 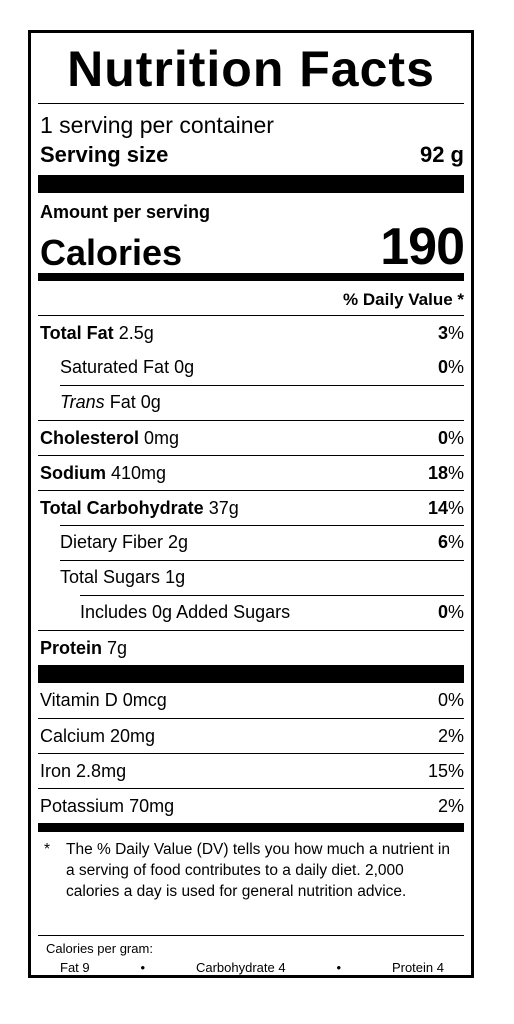 What do you see at coordinates (73, 472) in the screenshot?
I see `nutrient-name: Sodium` at bounding box center [73, 472].